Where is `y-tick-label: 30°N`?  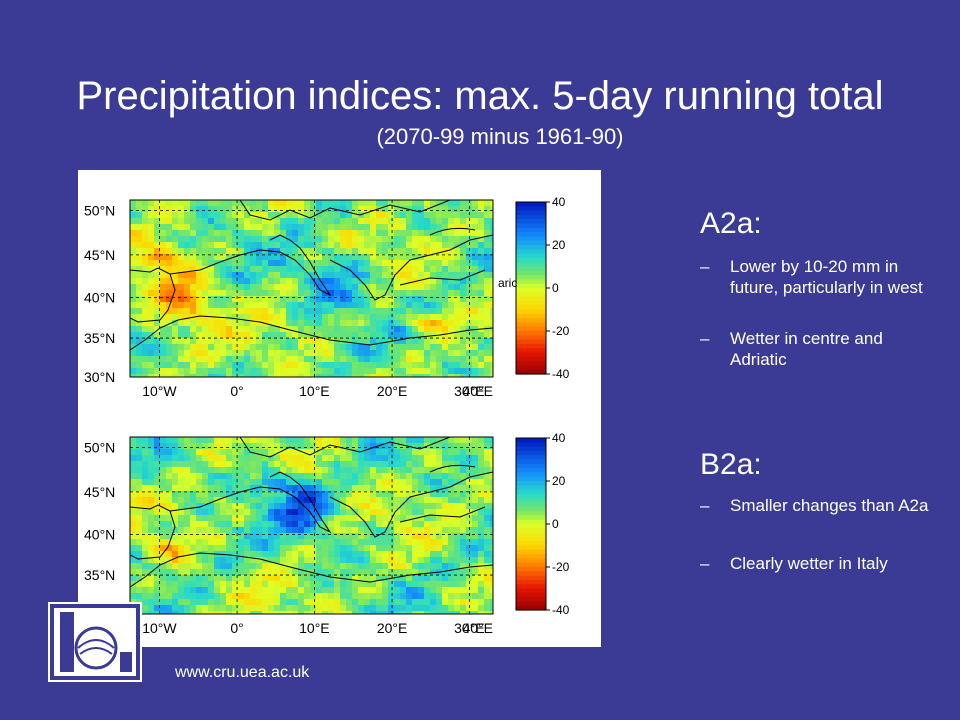
y-tick-label: 30°N is located at coordinates (99, 377).